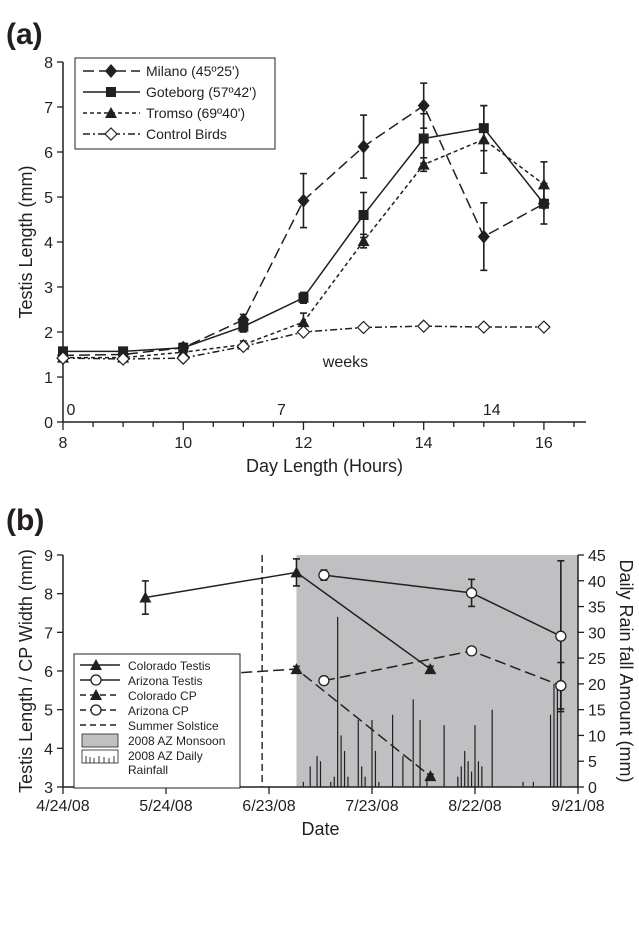 The image size is (639, 932). Describe the element at coordinates (597, 711) in the screenshot. I see `panel-b-y-tick-label-right: 15` at that location.